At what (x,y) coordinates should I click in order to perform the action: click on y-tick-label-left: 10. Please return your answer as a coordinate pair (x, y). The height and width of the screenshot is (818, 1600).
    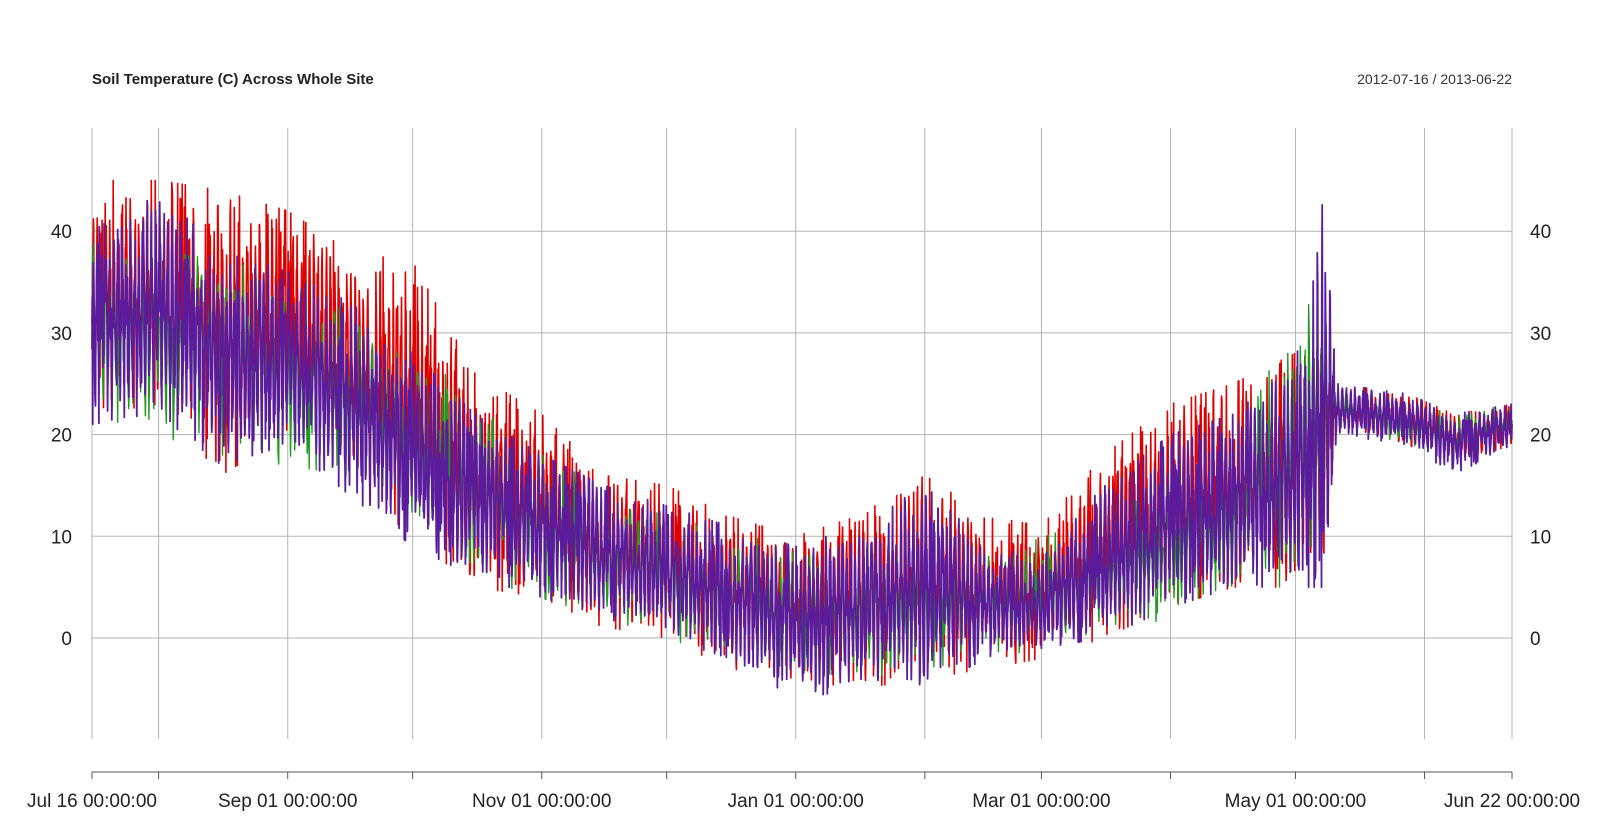
    Looking at the image, I should click on (61, 537).